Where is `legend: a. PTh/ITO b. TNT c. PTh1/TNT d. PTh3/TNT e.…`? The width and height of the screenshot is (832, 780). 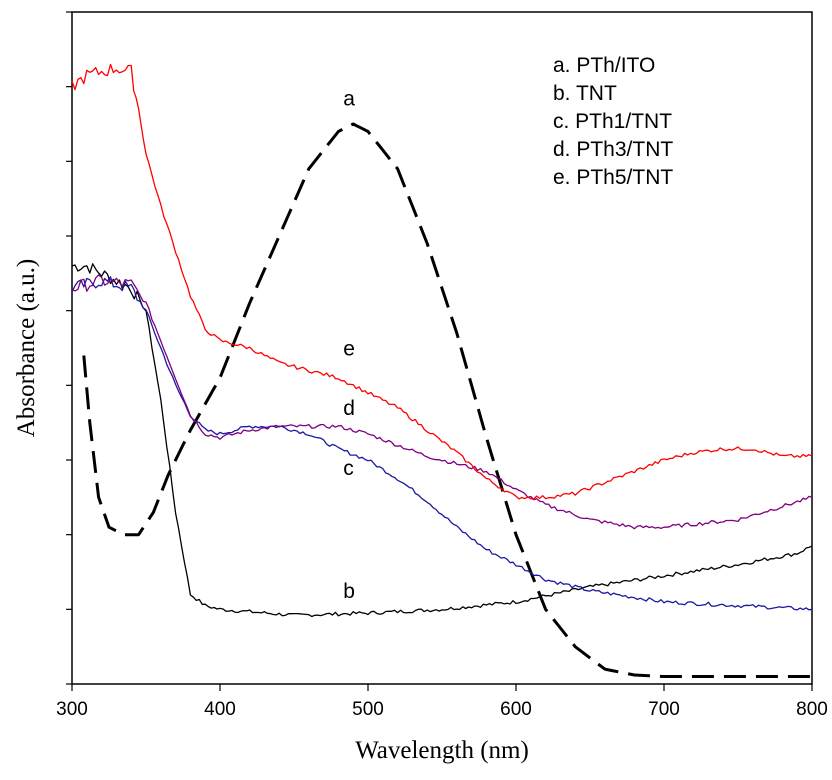 legend: a. PTh/ITO b. TNT c. PTh1/TNT d. PTh3/TNT e.… is located at coordinates (613, 121).